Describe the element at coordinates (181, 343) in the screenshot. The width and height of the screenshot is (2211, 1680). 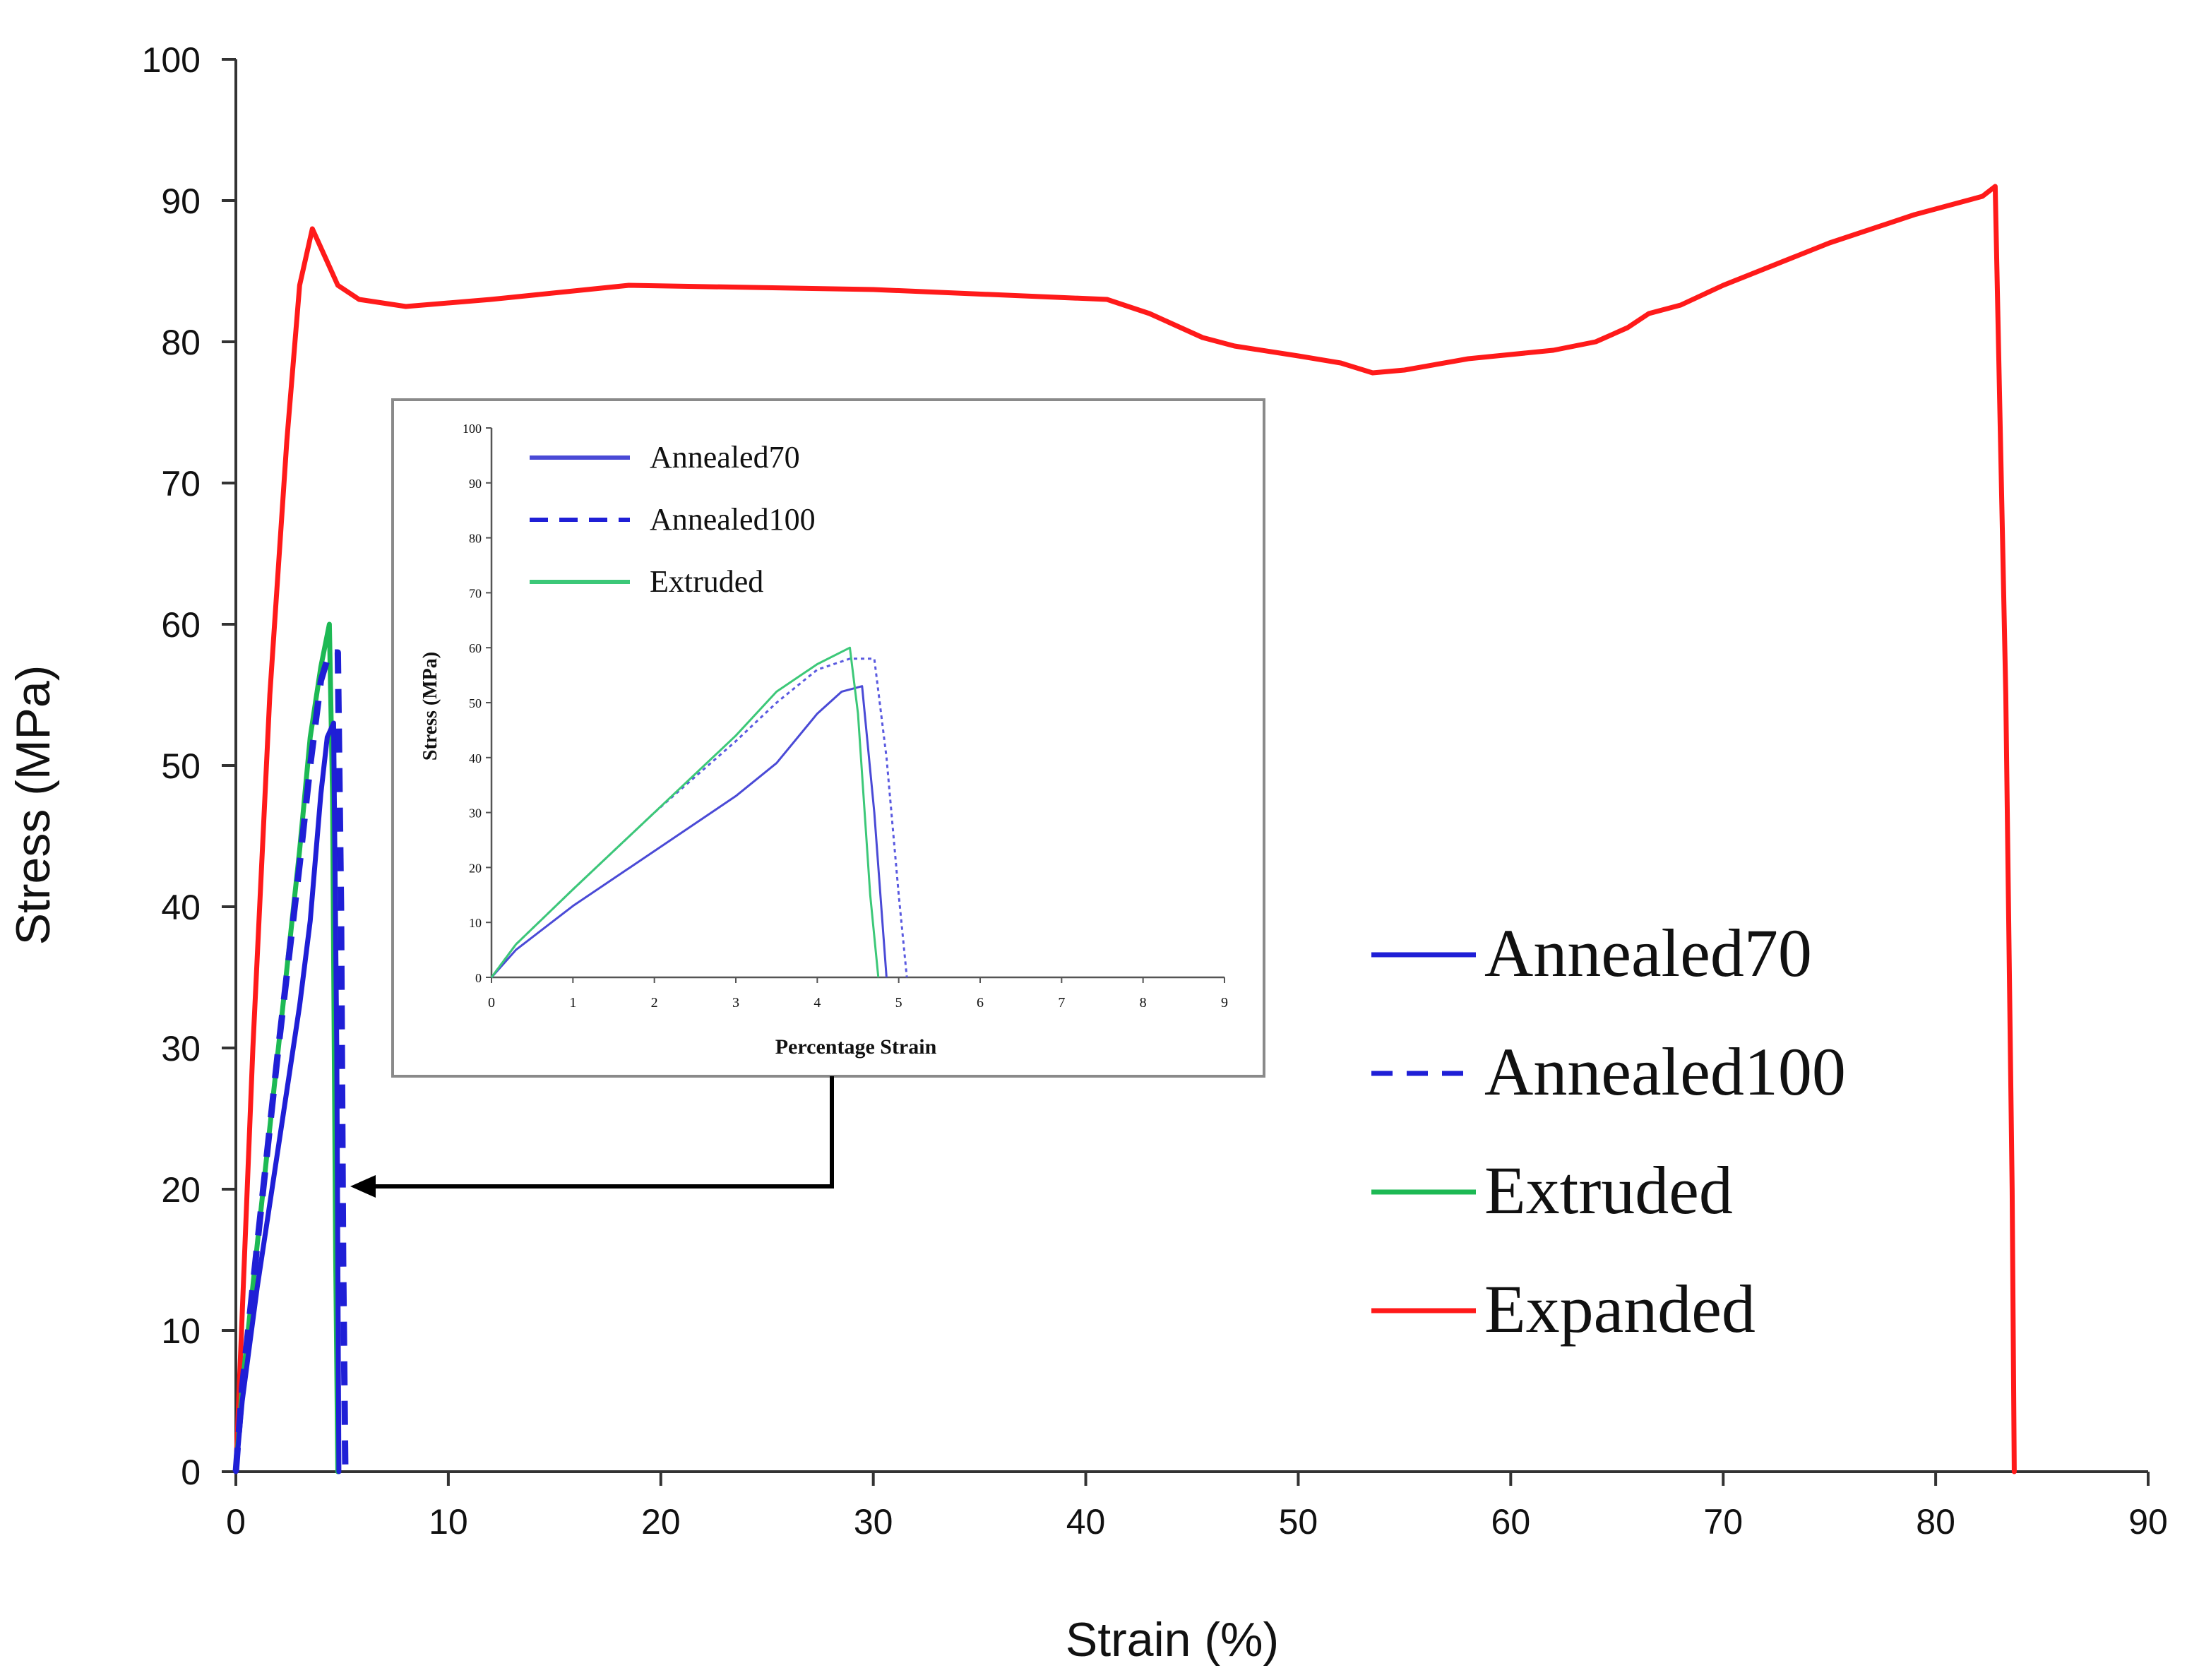
I see `main-y-tick-label: 80` at that location.